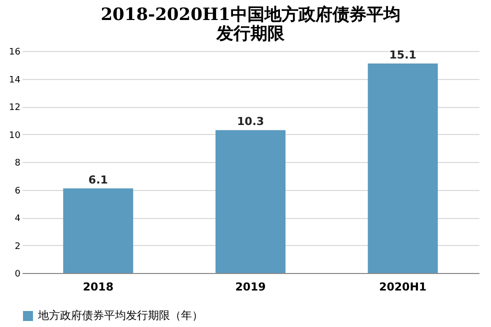  What do you see at coordinates (15, 80) in the screenshot?
I see `y-tick-label: 14` at bounding box center [15, 80].